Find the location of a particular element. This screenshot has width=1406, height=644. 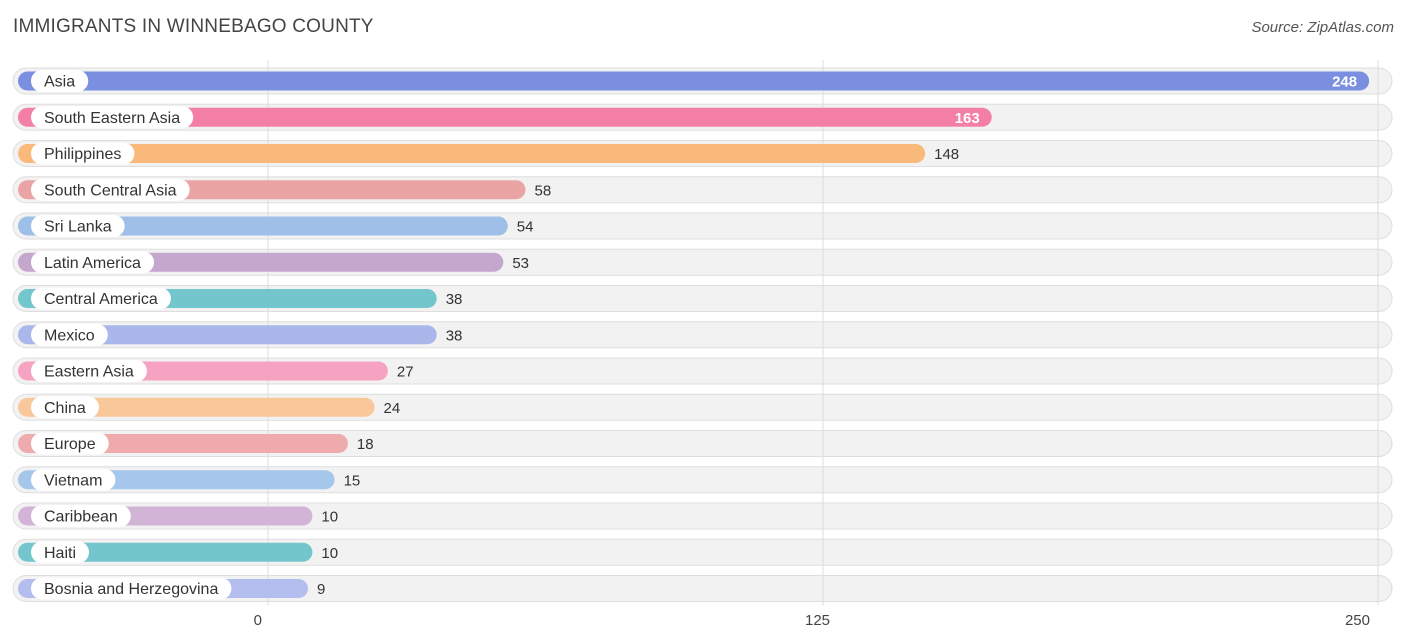

category-label: Europe is located at coordinates (70, 444).